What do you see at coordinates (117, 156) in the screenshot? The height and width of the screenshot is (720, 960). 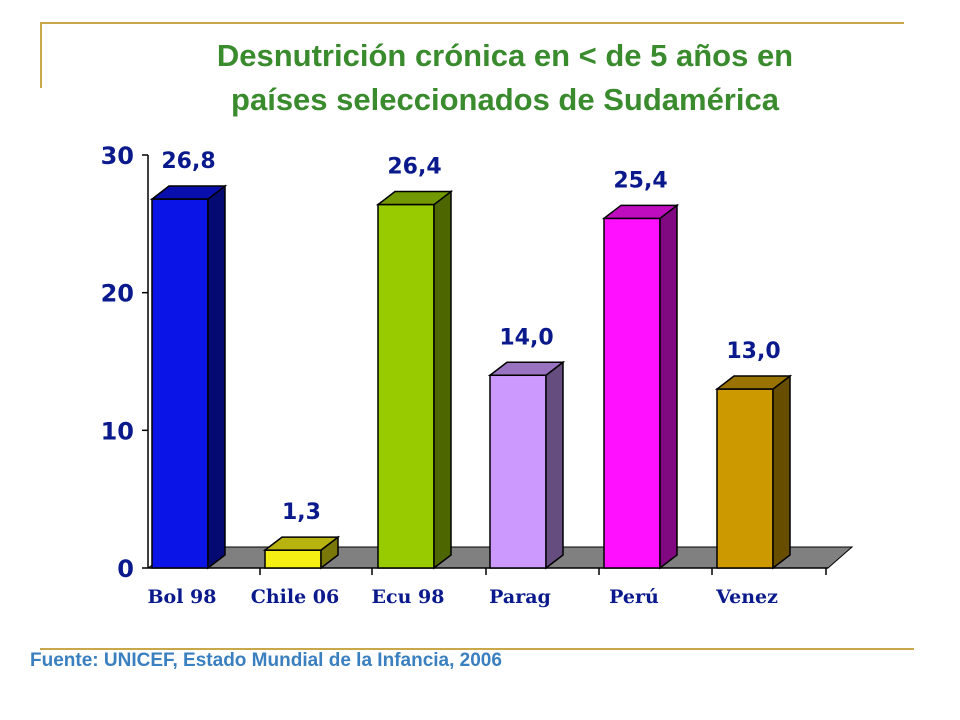 I see `y-tick-label: 30` at bounding box center [117, 156].